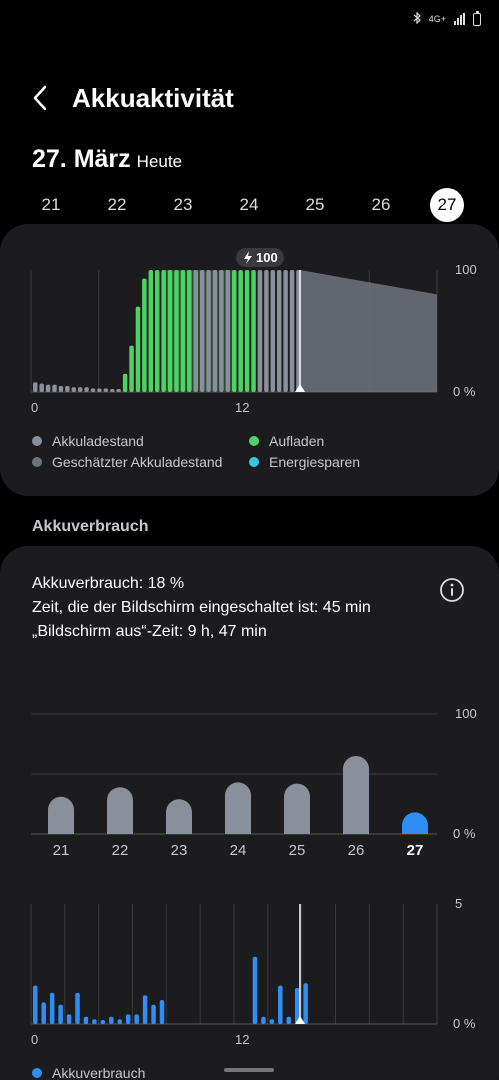  I want to click on bluetooth-icon, so click(417, 18).